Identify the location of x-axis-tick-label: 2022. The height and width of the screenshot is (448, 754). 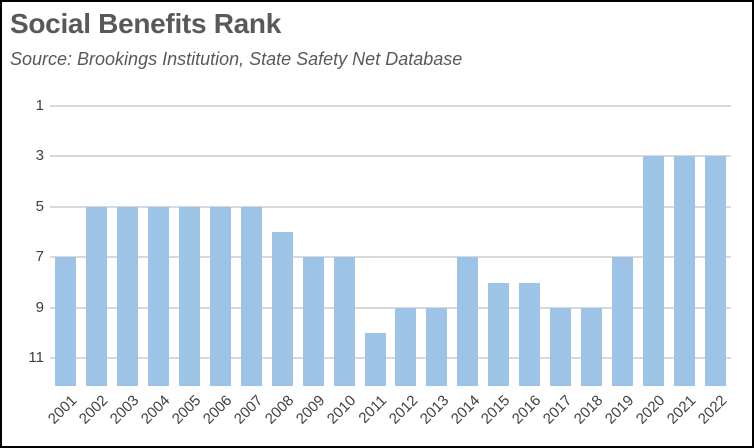
(712, 410).